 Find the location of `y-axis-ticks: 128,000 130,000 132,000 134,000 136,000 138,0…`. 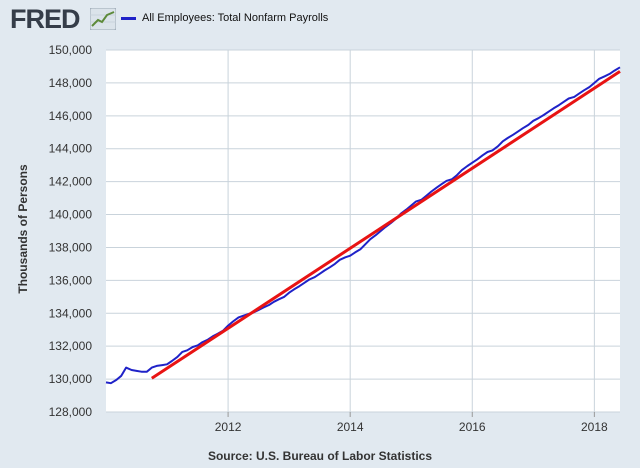

y-axis-ticks: 128,000 130,000 132,000 134,000 136,000 138,0… is located at coordinates (71, 231).